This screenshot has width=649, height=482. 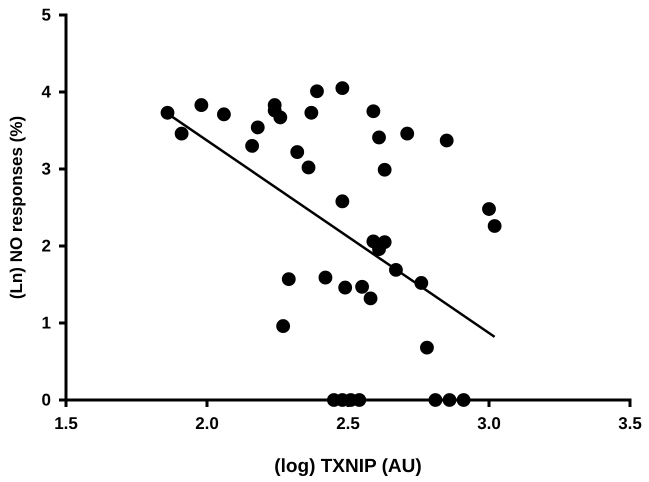 I want to click on y-tick-label: 3, so click(x=46, y=168).